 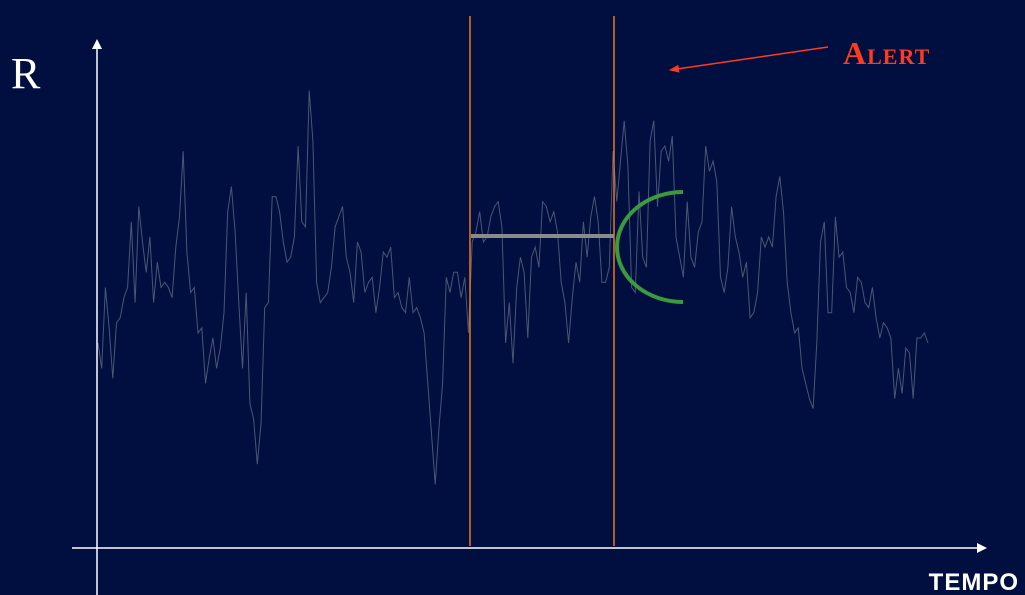 What do you see at coordinates (649, 247) in the screenshot?
I see `threshold-arc` at bounding box center [649, 247].